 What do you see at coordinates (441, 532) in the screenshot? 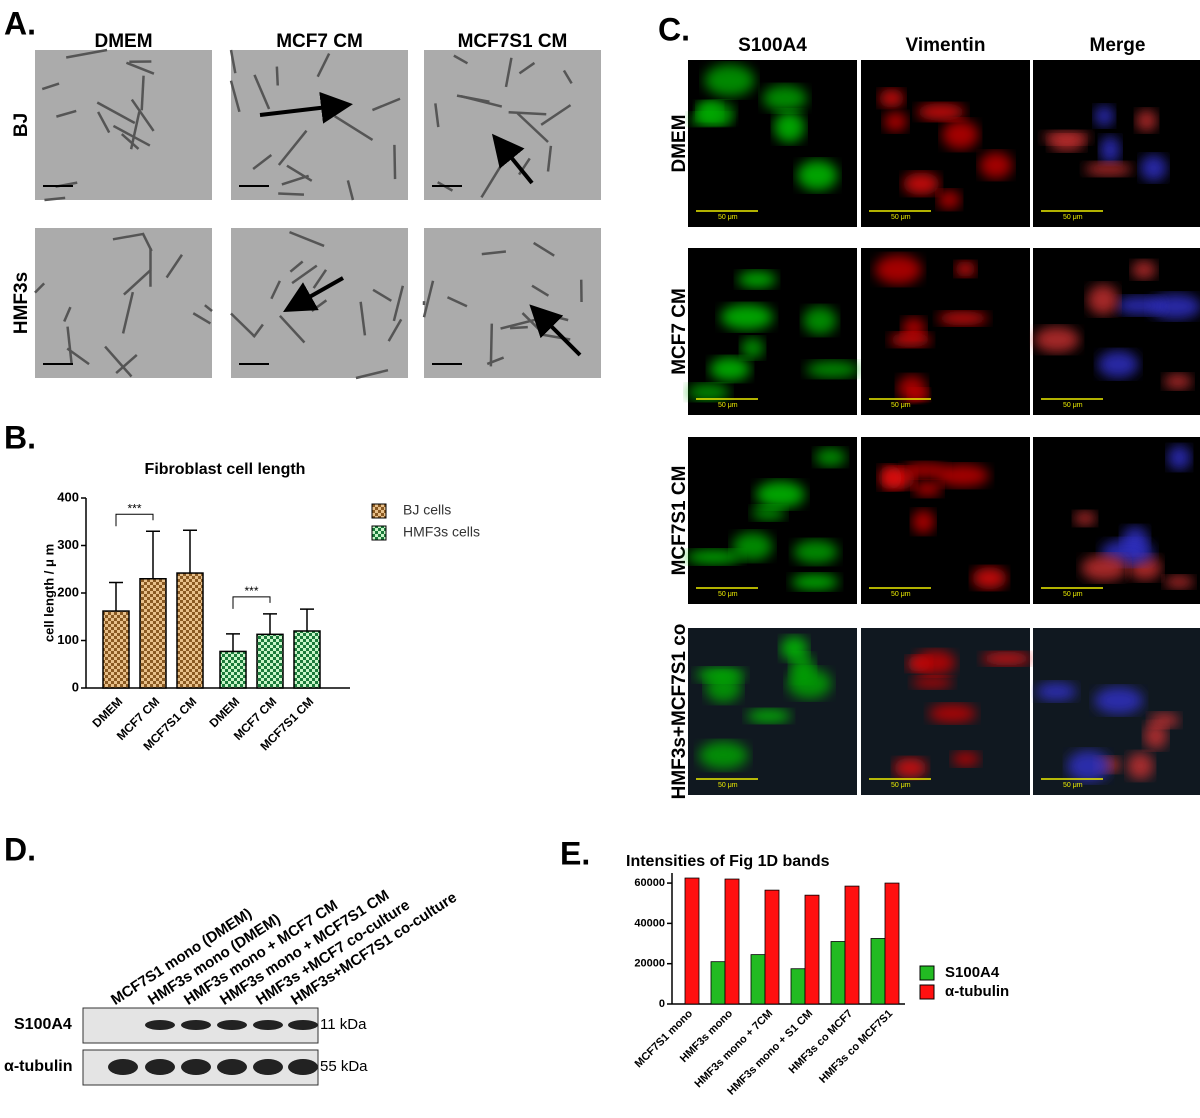
I see `legend-label: HMF3s cells` at bounding box center [441, 532].